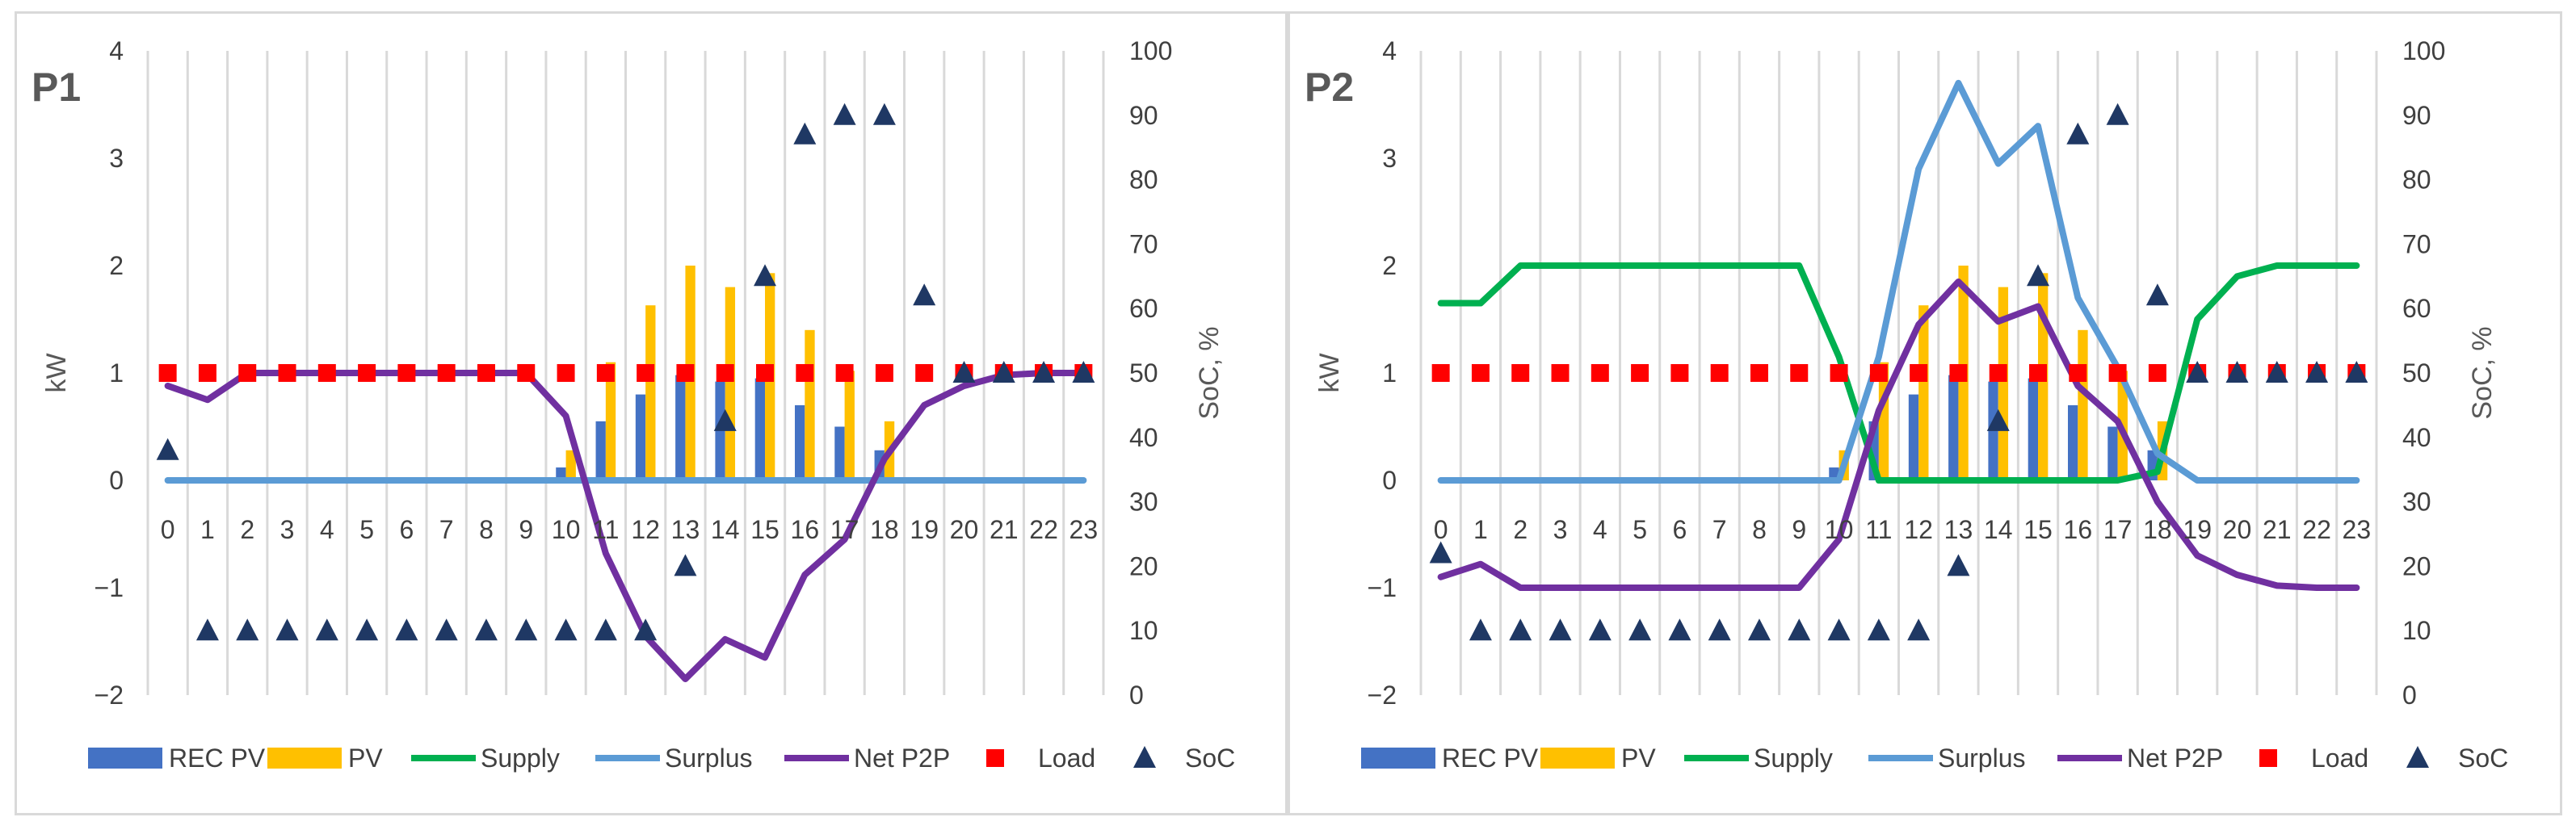 The width and height of the screenshot is (2576, 838). Describe the element at coordinates (1144, 115) in the screenshot. I see `p1-ytick-right: 90` at that location.